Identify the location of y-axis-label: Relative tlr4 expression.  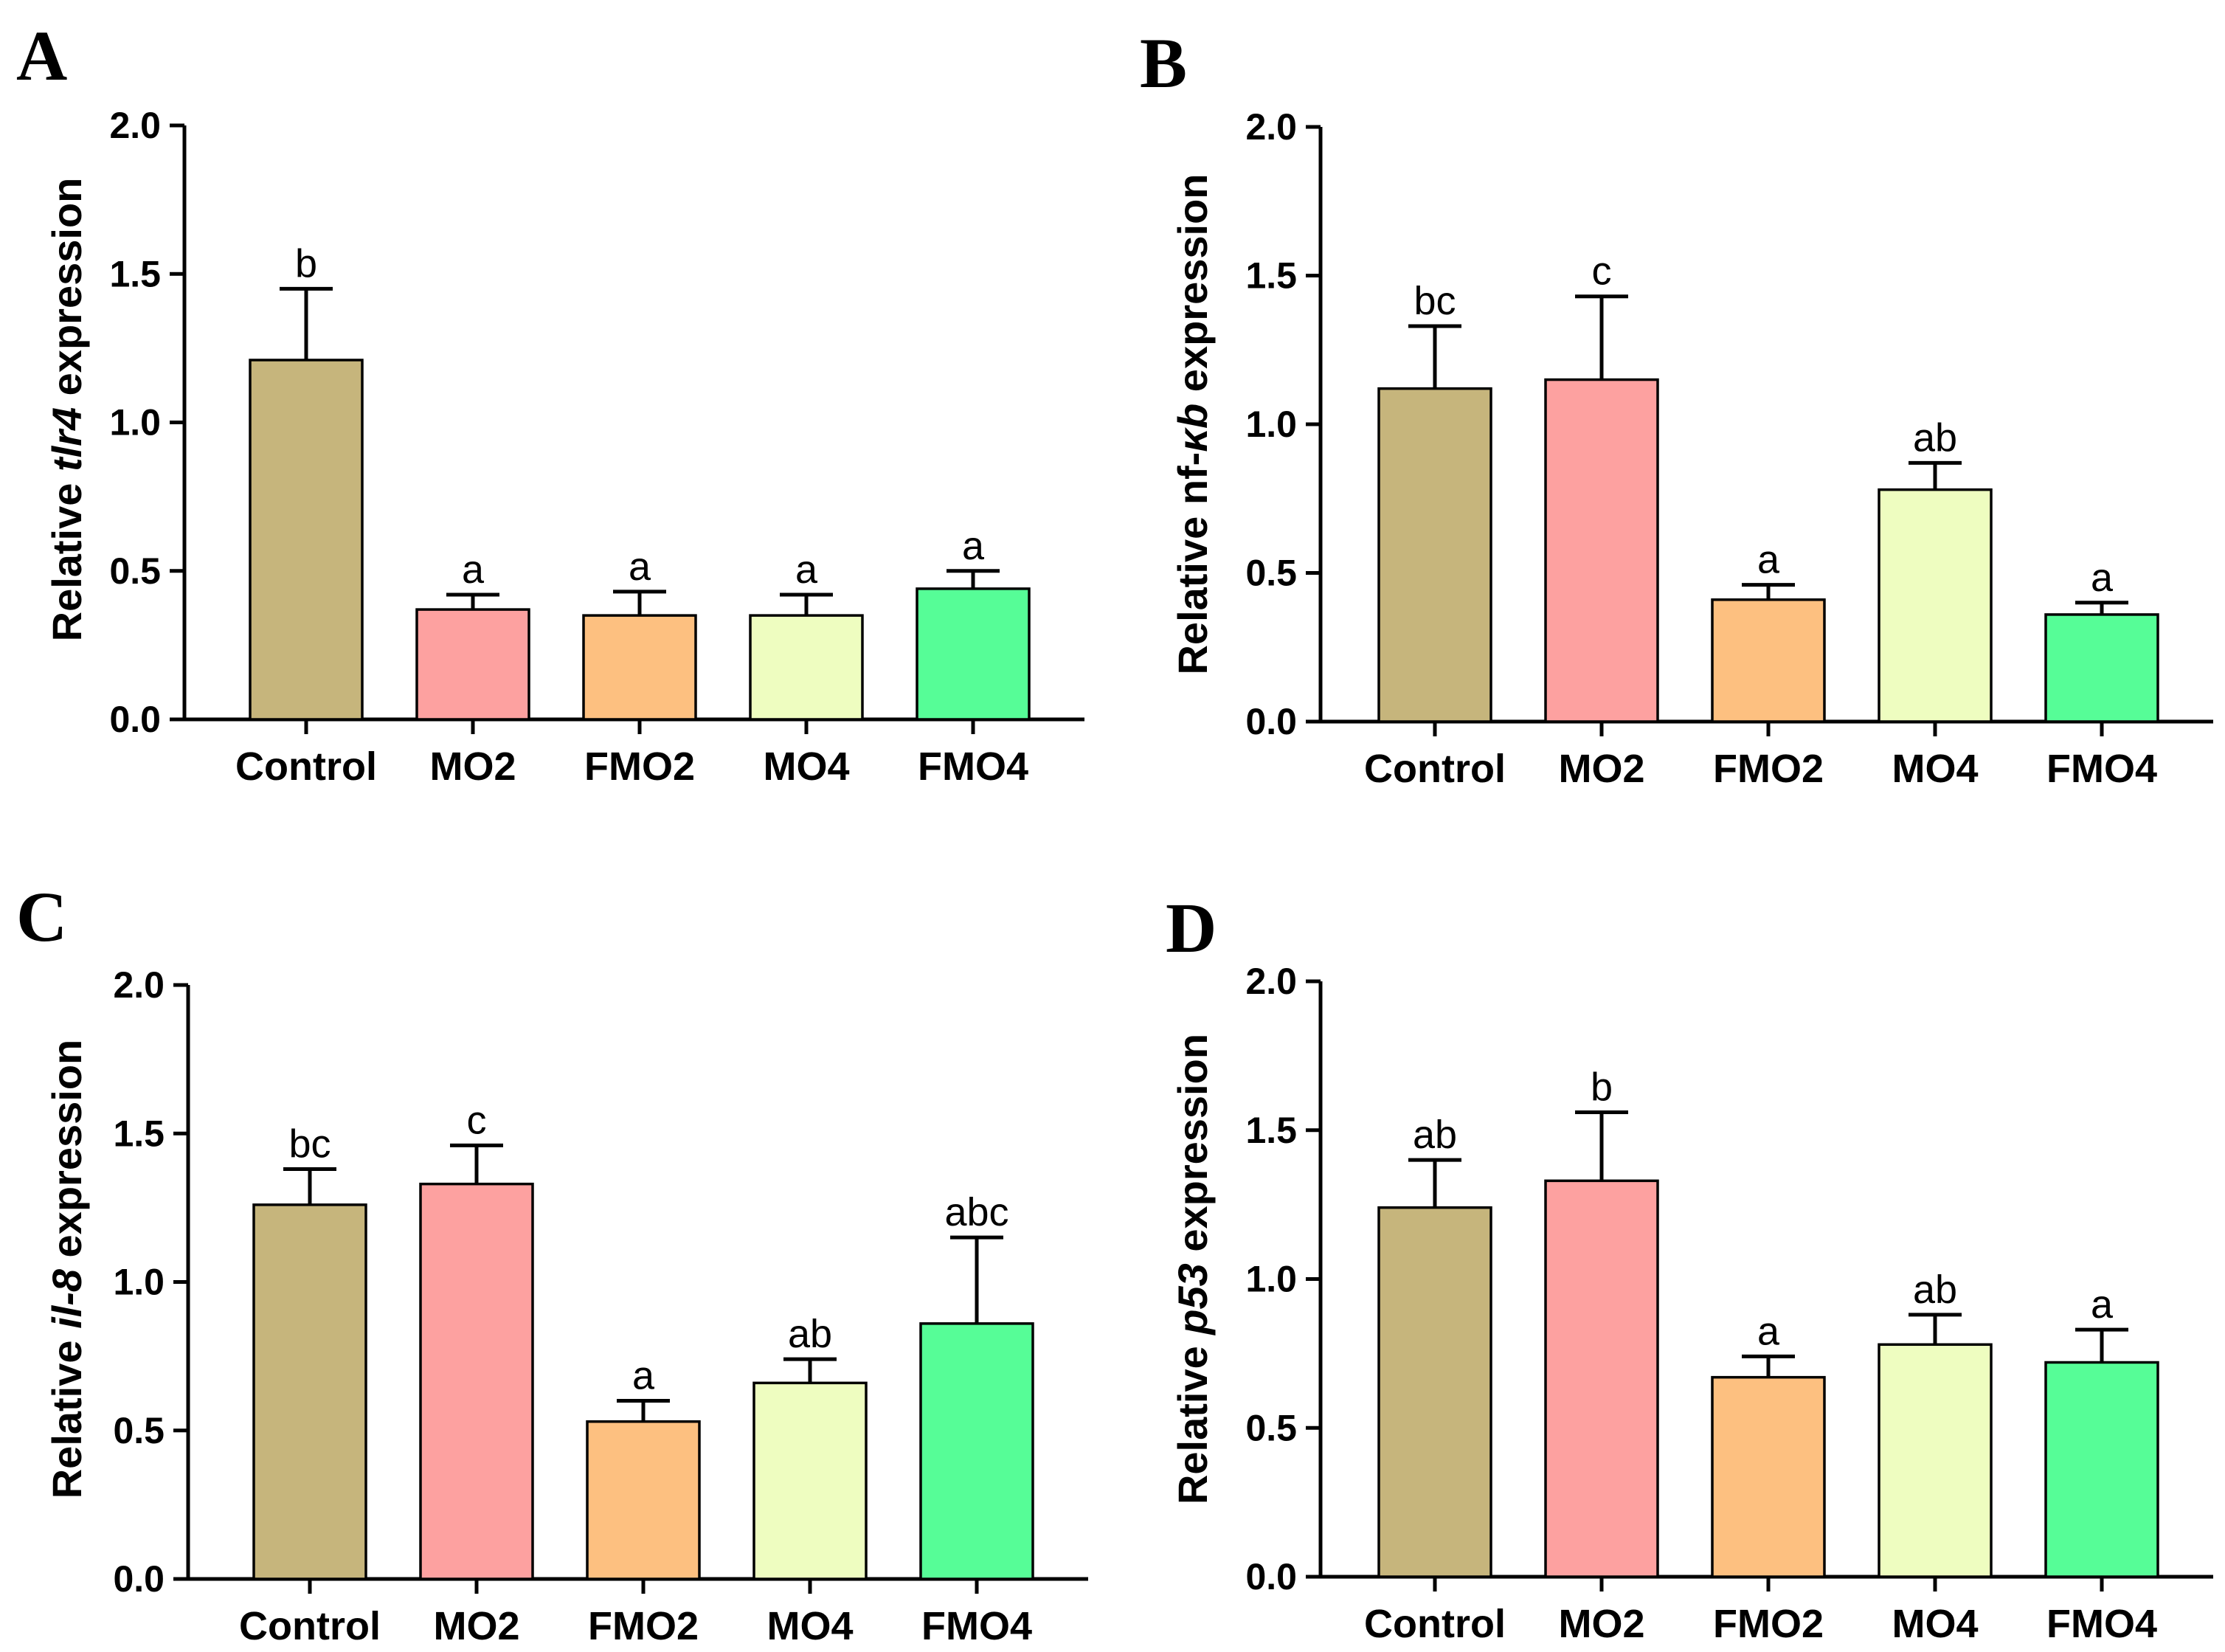
(67, 410).